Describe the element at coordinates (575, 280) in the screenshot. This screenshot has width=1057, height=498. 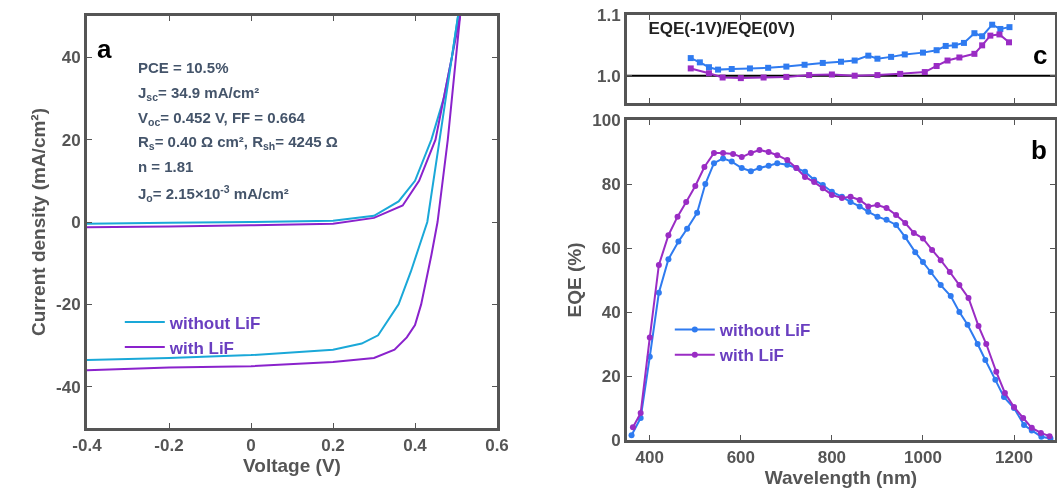
I see `y-axis-title: EQE (%)` at that location.